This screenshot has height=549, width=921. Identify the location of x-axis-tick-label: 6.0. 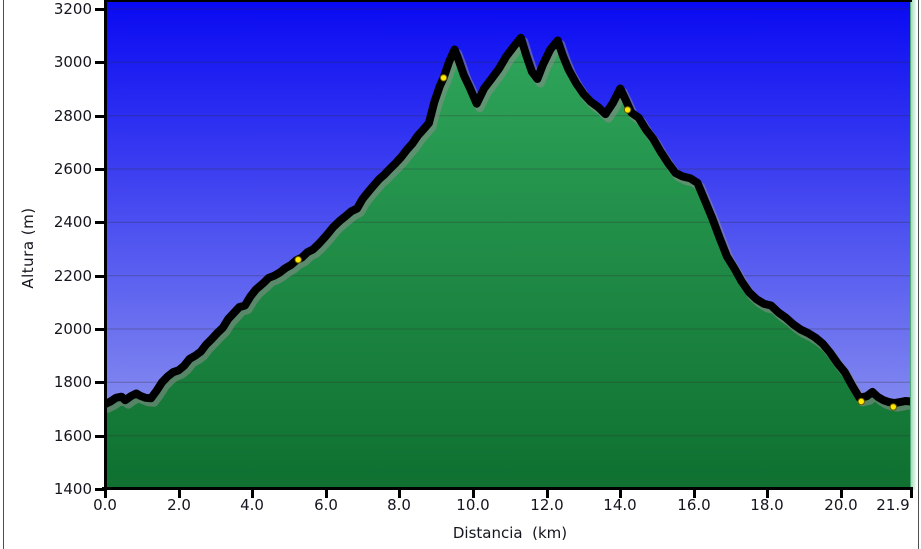
(326, 505).